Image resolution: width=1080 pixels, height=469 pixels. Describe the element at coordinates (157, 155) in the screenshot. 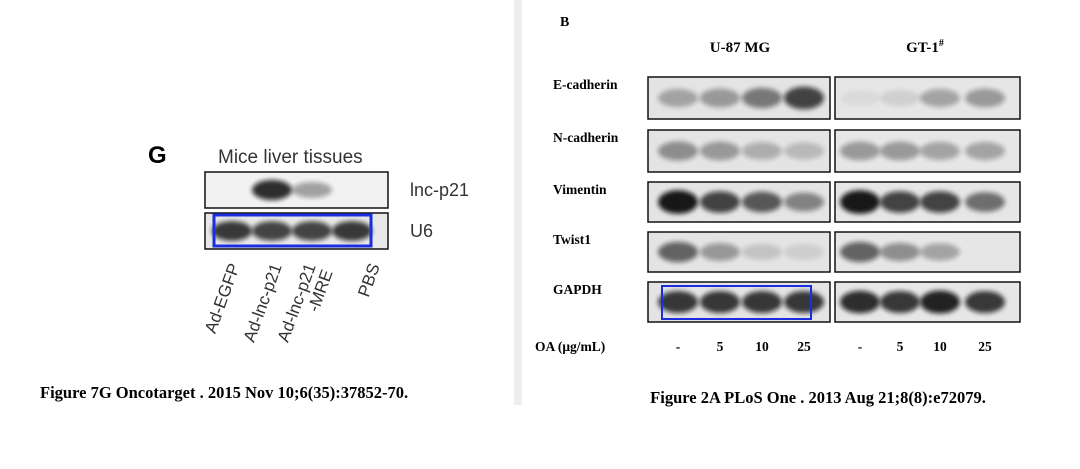

I see `panel-letter: G` at that location.